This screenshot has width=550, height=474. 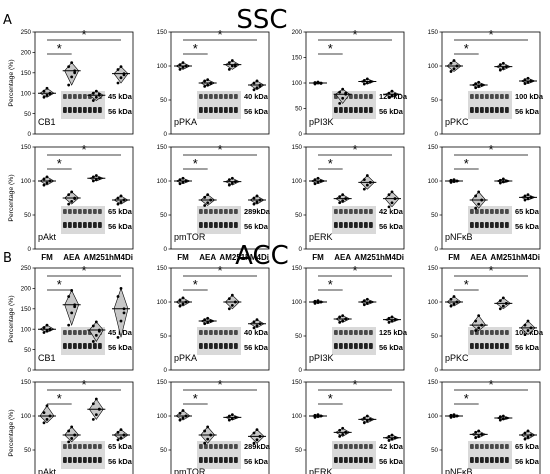 I want to click on x-tick-label: AM251, so click(x=232, y=257).